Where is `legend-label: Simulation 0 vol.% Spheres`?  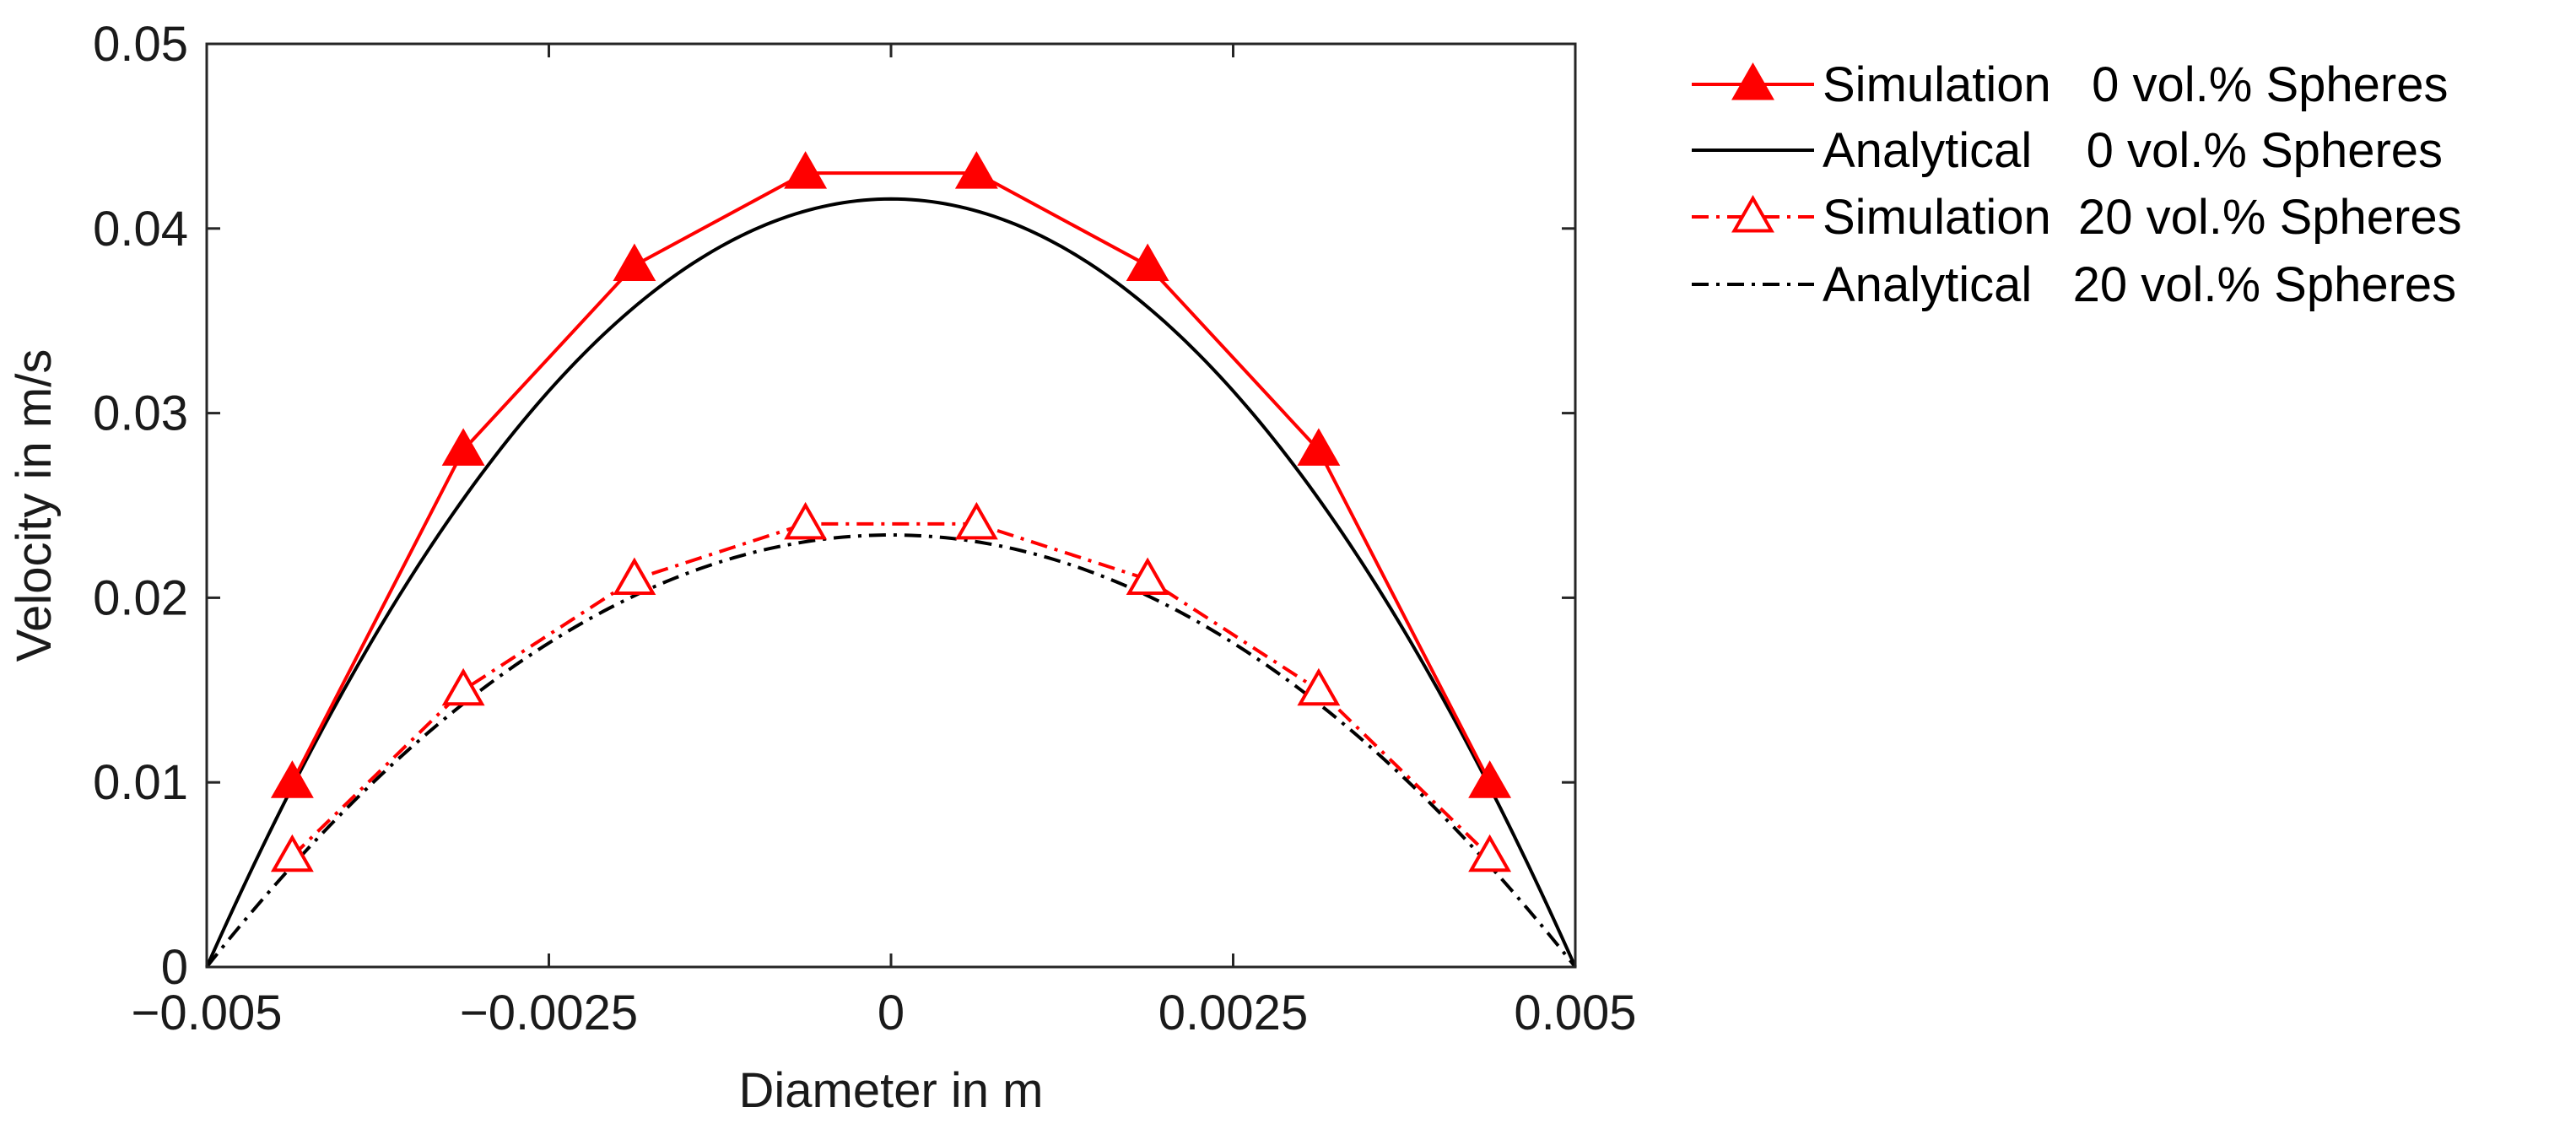 legend-label: Simulation 0 vol.% Spheres is located at coordinates (2135, 84).